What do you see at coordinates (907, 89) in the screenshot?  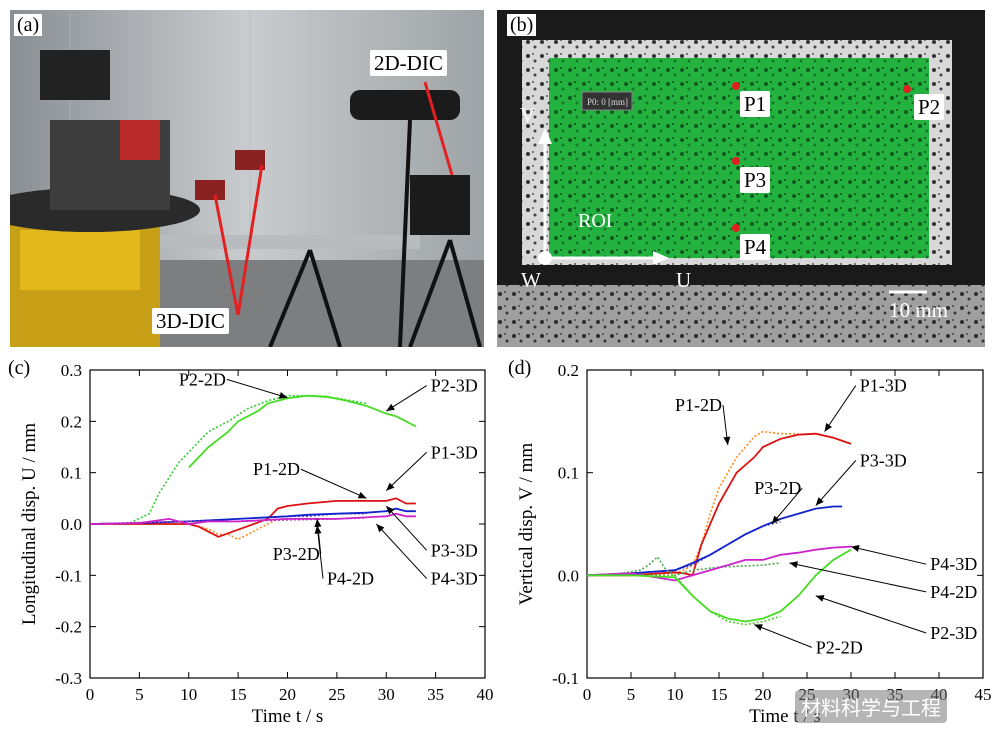 I see `point-p2-marker` at bounding box center [907, 89].